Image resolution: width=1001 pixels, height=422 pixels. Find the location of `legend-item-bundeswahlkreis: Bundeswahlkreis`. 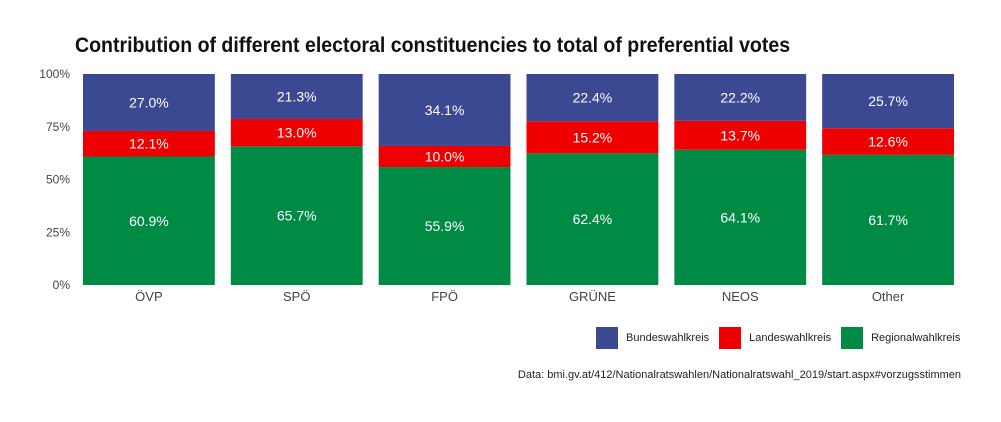

legend-item-bundeswahlkreis: Bundeswahlkreis is located at coordinates (652, 338).